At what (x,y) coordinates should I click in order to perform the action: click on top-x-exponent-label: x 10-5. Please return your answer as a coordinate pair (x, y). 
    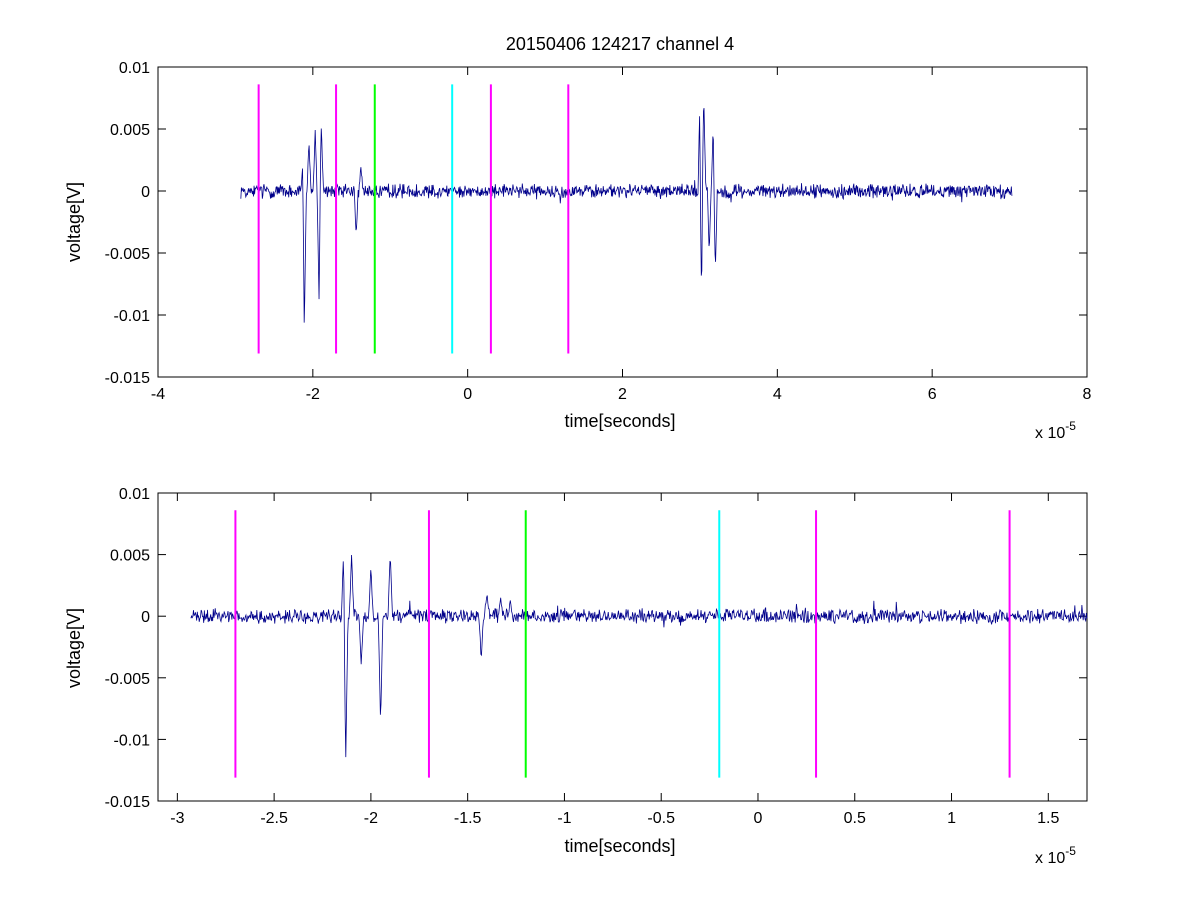
    Looking at the image, I should click on (1055, 430).